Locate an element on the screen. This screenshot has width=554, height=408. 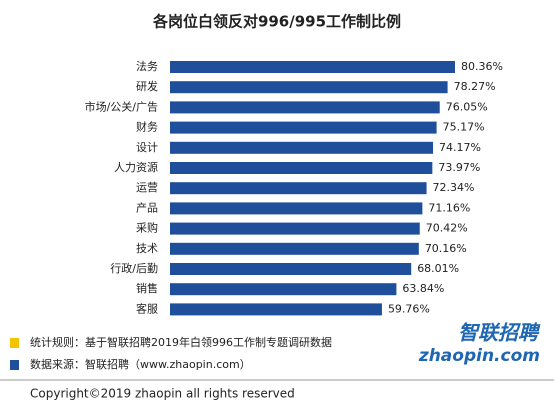
chart-title: 各岗位白领反对996/995工作制比例 is located at coordinates (276, 22).